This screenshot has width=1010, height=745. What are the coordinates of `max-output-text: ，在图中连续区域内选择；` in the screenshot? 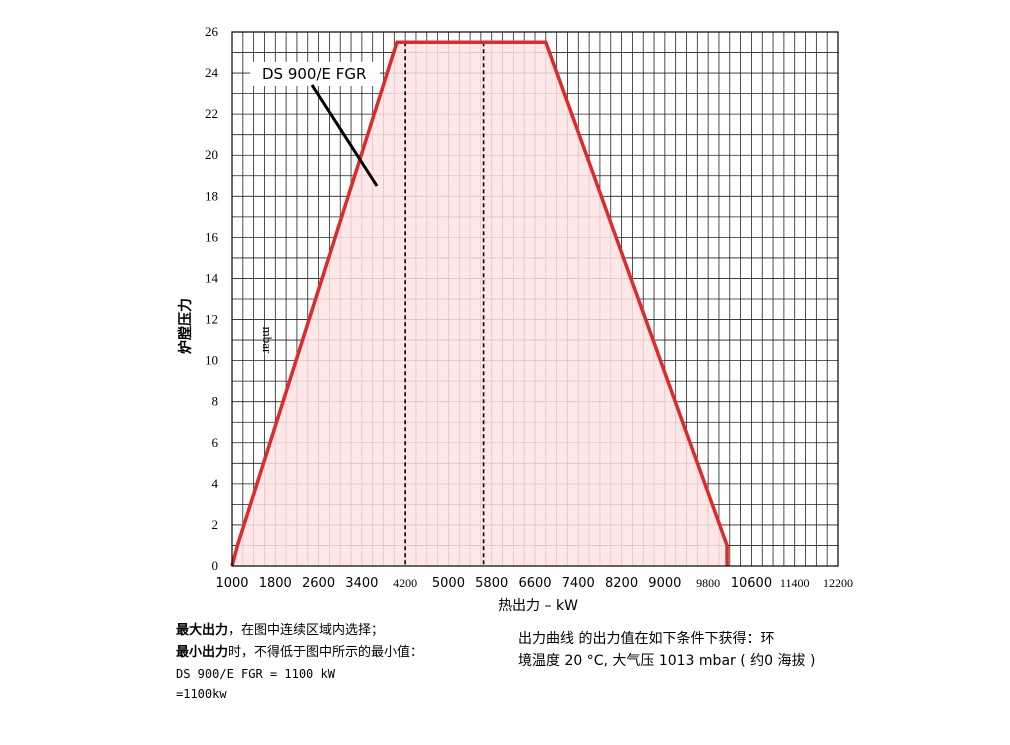 It's located at (306, 630).